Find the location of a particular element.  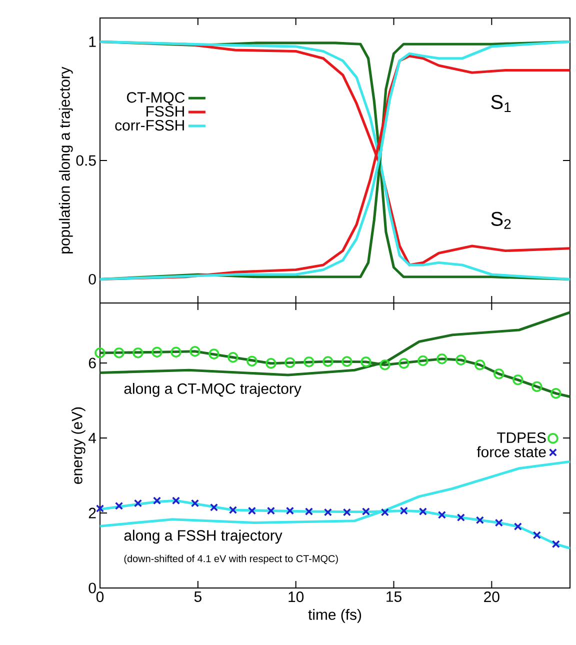

legend-label: CT-MQC is located at coordinates (155, 99).